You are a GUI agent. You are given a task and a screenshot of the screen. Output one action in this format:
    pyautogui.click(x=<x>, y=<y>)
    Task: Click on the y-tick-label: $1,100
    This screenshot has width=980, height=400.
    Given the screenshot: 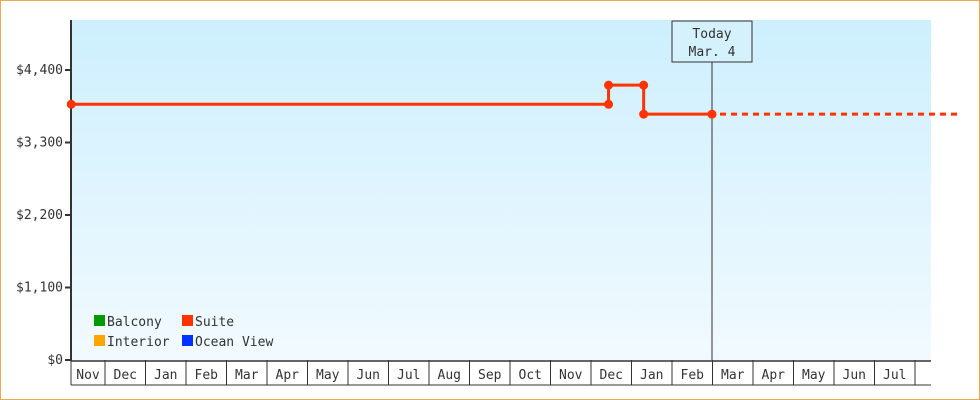 What is the action you would take?
    pyautogui.click(x=39, y=288)
    